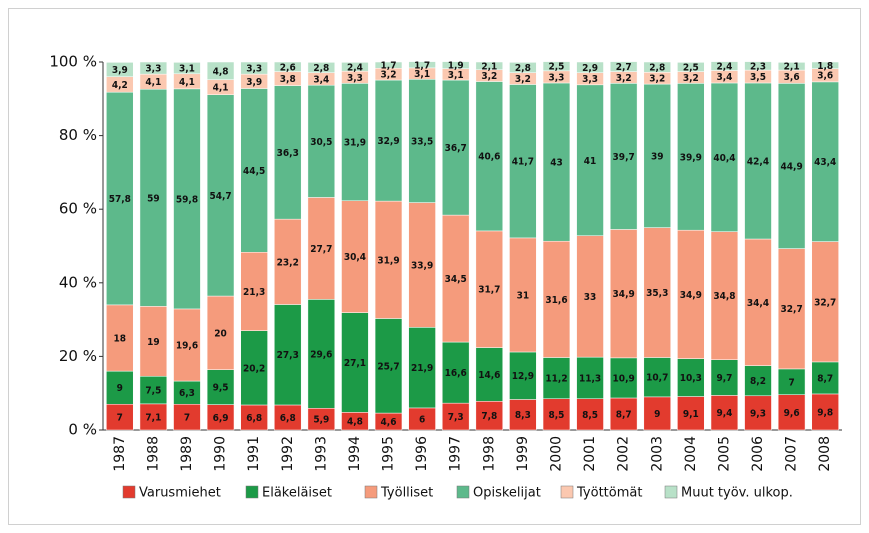  Describe the element at coordinates (556, 300) in the screenshot. I see `value-label: 31,6` at that location.